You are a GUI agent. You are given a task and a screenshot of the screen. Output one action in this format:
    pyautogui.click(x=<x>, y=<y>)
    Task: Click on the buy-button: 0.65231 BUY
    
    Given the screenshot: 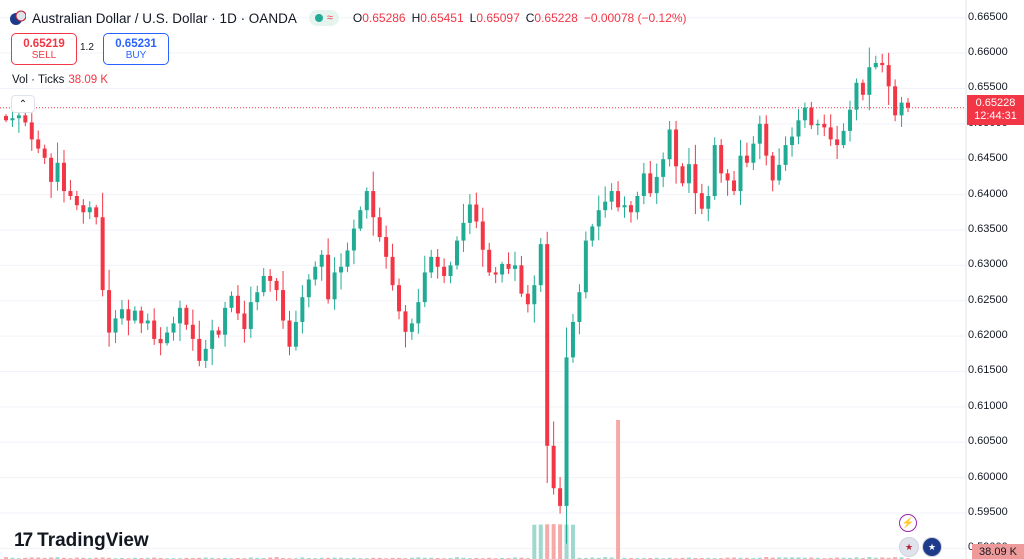 What is the action you would take?
    pyautogui.click(x=136, y=49)
    